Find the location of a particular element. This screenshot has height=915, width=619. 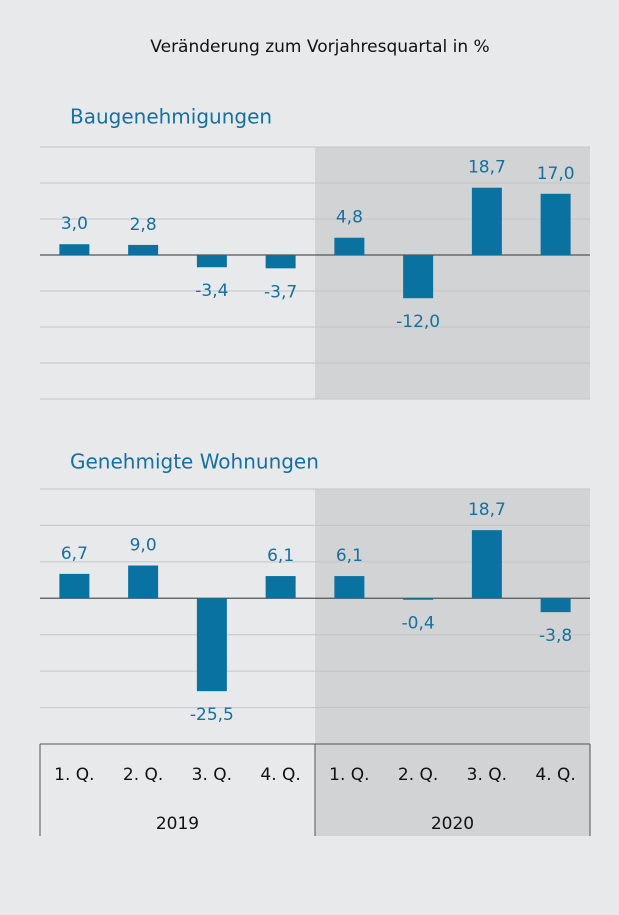

group-label: 2019 is located at coordinates (177, 824).